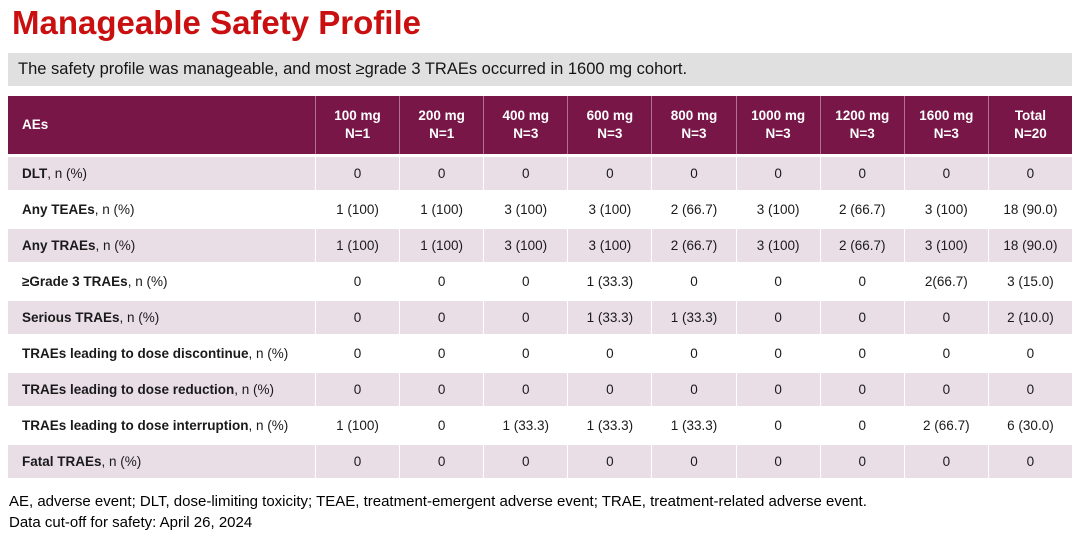 This screenshot has width=1080, height=558. Describe the element at coordinates (610, 116) in the screenshot. I see `dose-label: 600 mg` at that location.